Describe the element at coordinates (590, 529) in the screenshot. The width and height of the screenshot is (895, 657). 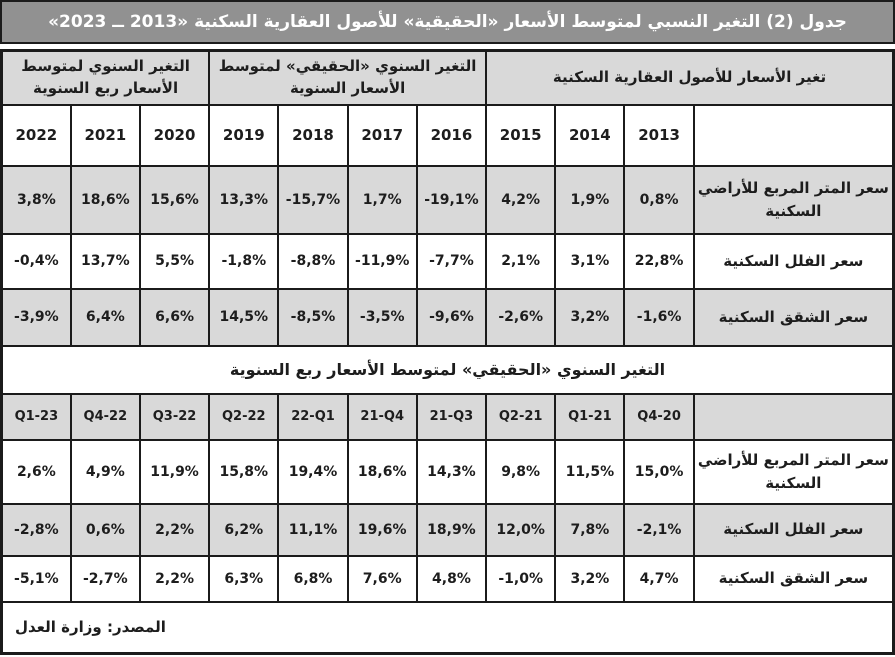
I see `value-cell: 7,8%` at that location.